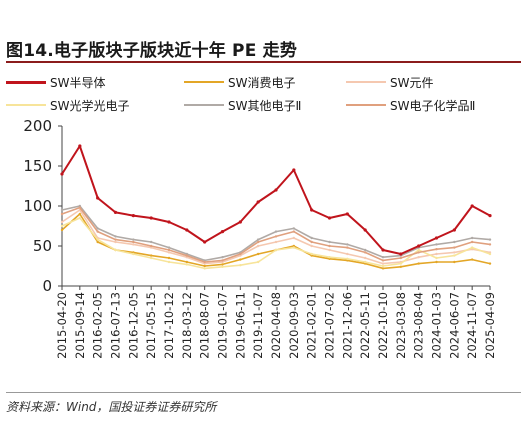 The image size is (527, 424). I want to click on y-tick-label: 50, so click(42, 246).